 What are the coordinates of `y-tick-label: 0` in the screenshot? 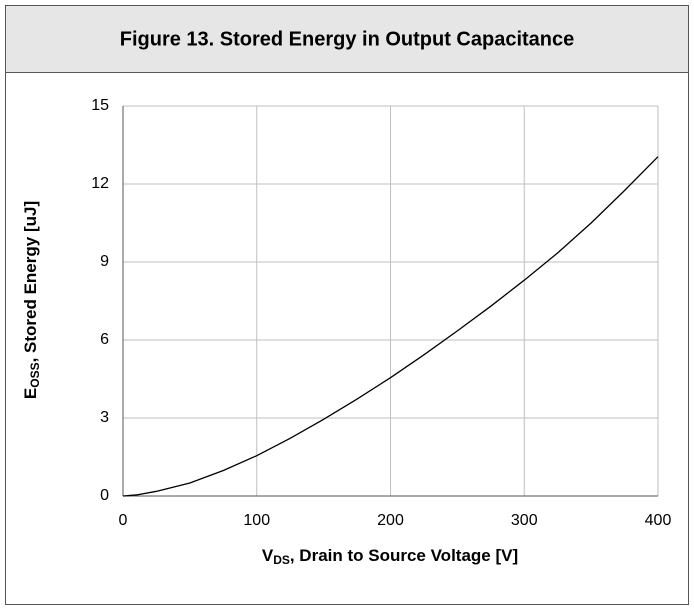 It's located at (104, 495).